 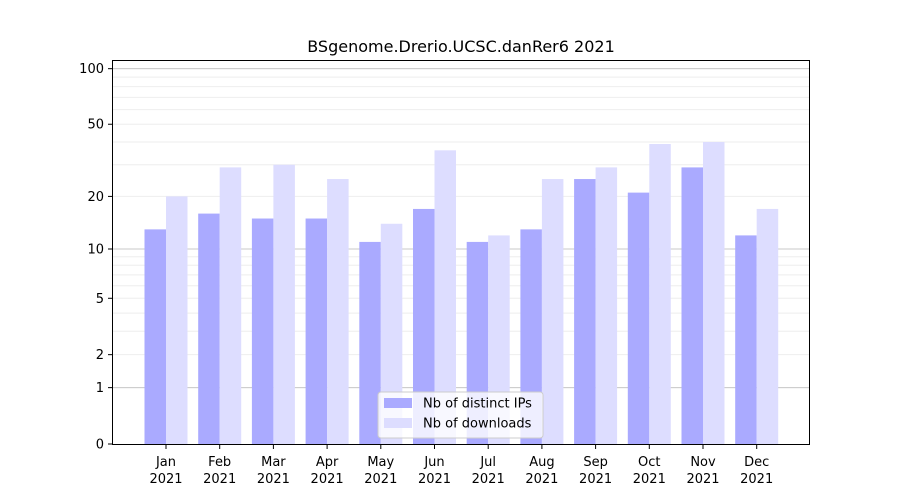 I want to click on y-tick-label: 100, so click(x=91, y=69).